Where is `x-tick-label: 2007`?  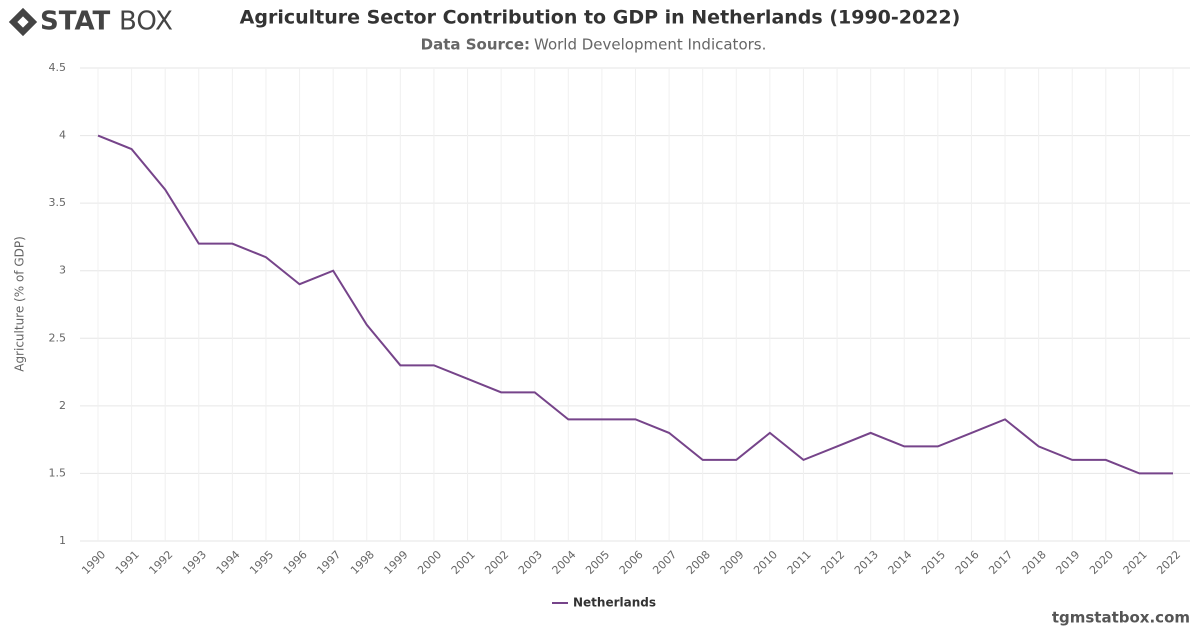 x-tick-label: 2007 is located at coordinates (664, 562).